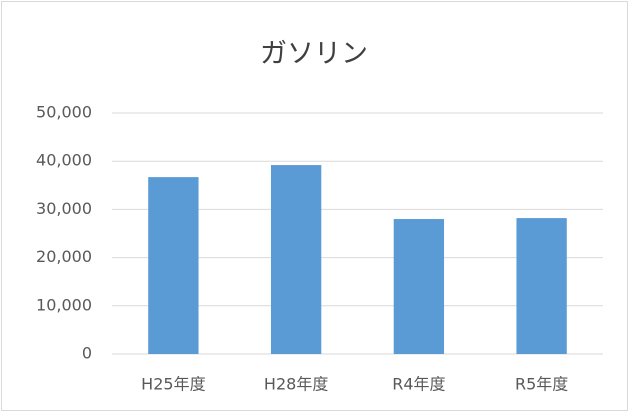 The width and height of the screenshot is (629, 412). I want to click on y-tick-label: 50,000, so click(64, 112).